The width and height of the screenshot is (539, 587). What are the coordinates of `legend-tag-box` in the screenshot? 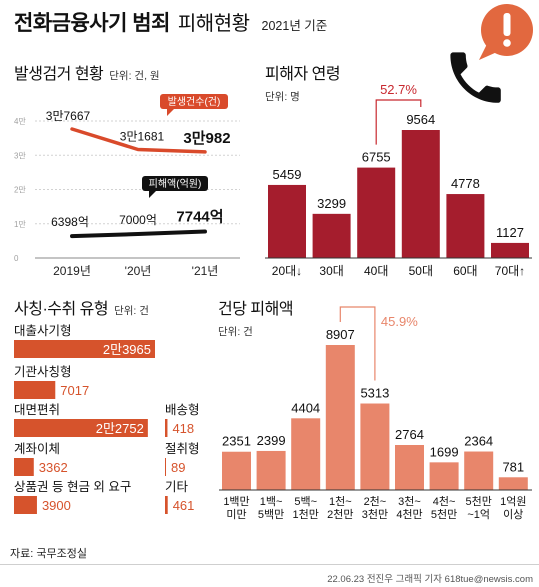 It's located at (175, 183).